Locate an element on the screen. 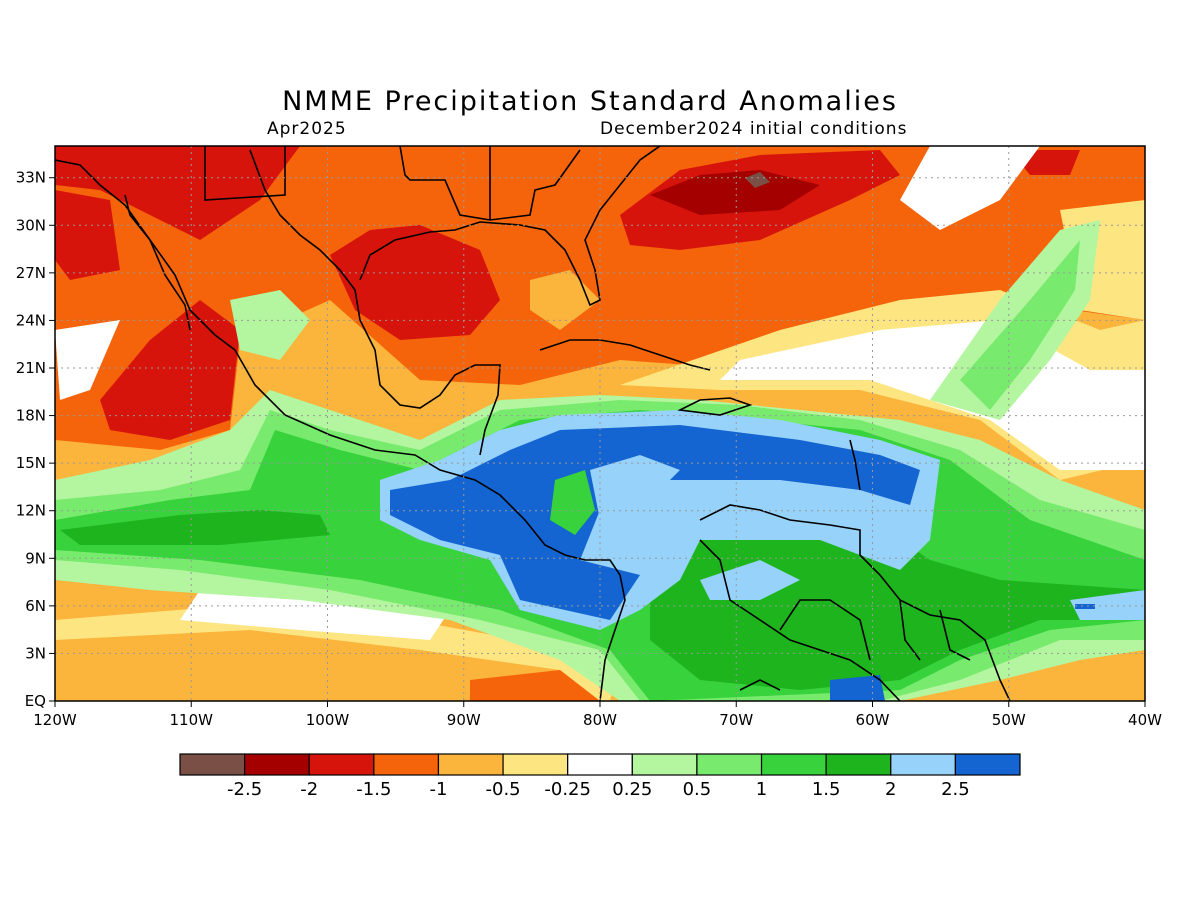 The image size is (1200, 900). colorbar-label: 0.25 is located at coordinates (632, 789).